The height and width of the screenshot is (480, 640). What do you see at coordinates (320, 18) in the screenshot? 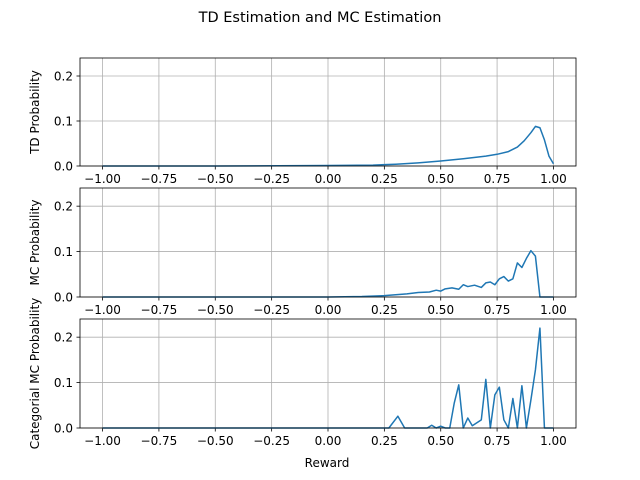
I see `chart-title: TD Estimation and MC Estimation` at bounding box center [320, 18].